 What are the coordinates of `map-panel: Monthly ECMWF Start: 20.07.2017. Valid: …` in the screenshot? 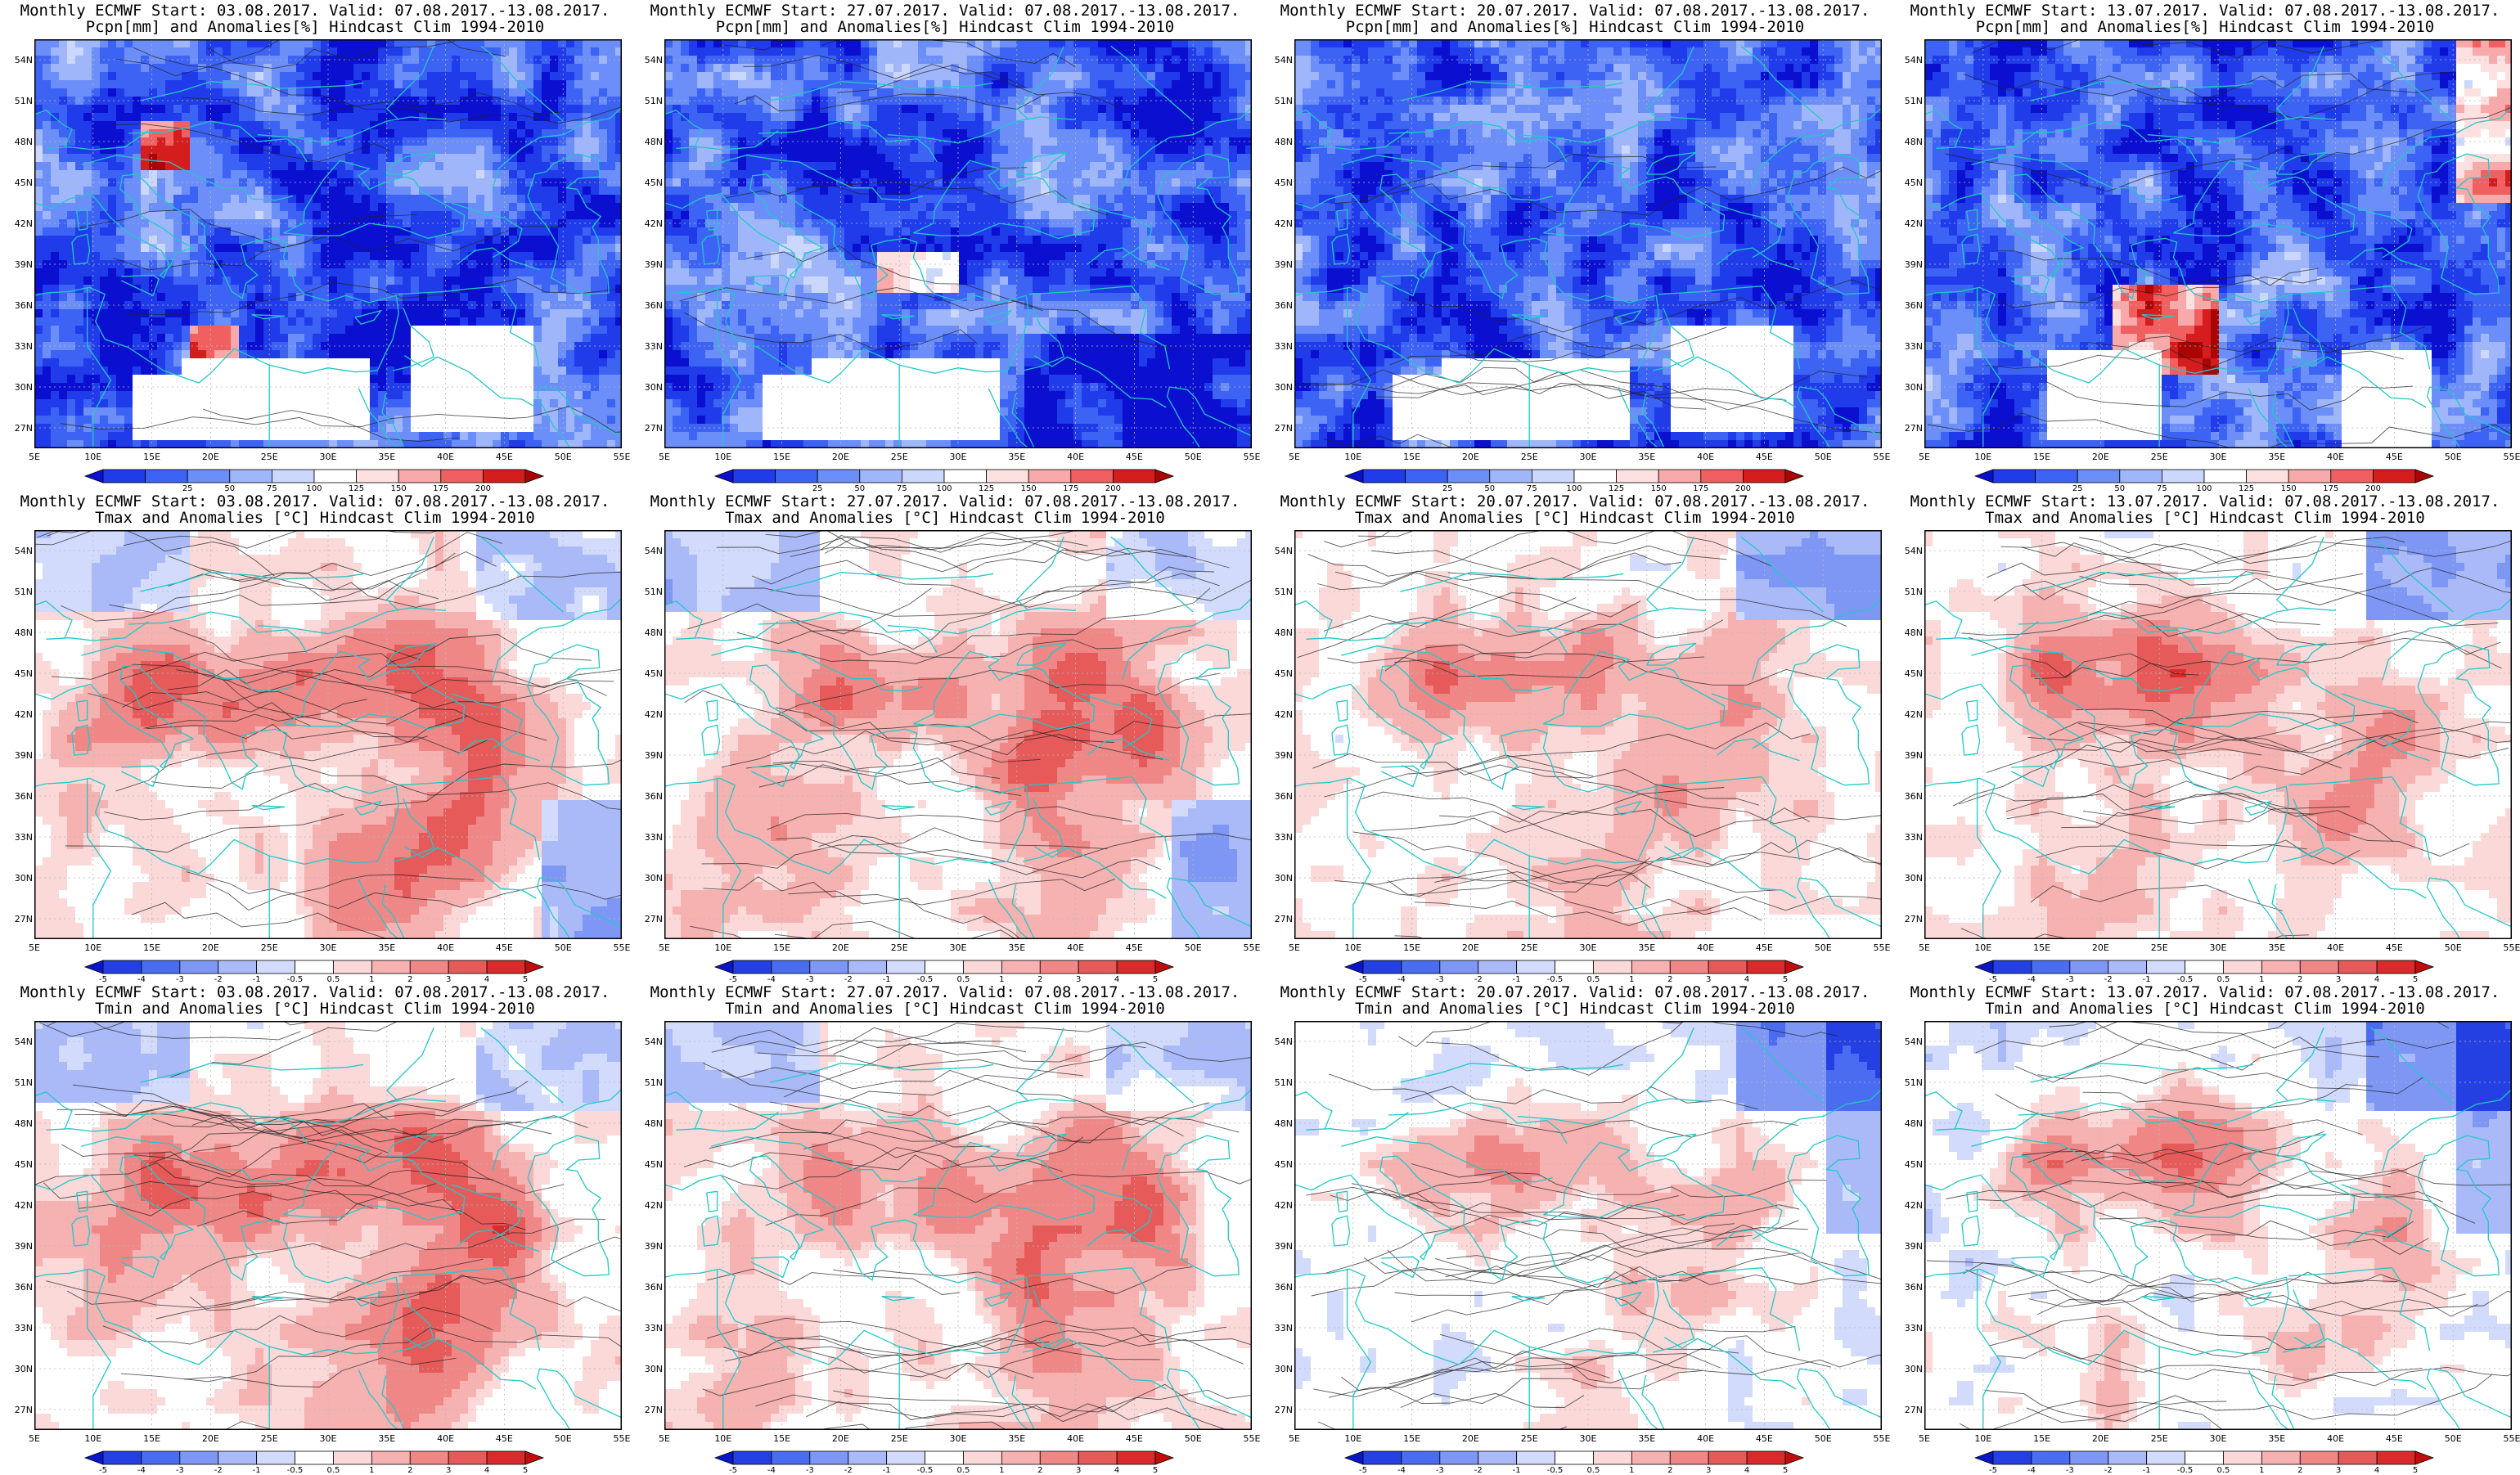 It's located at (1575, 737).